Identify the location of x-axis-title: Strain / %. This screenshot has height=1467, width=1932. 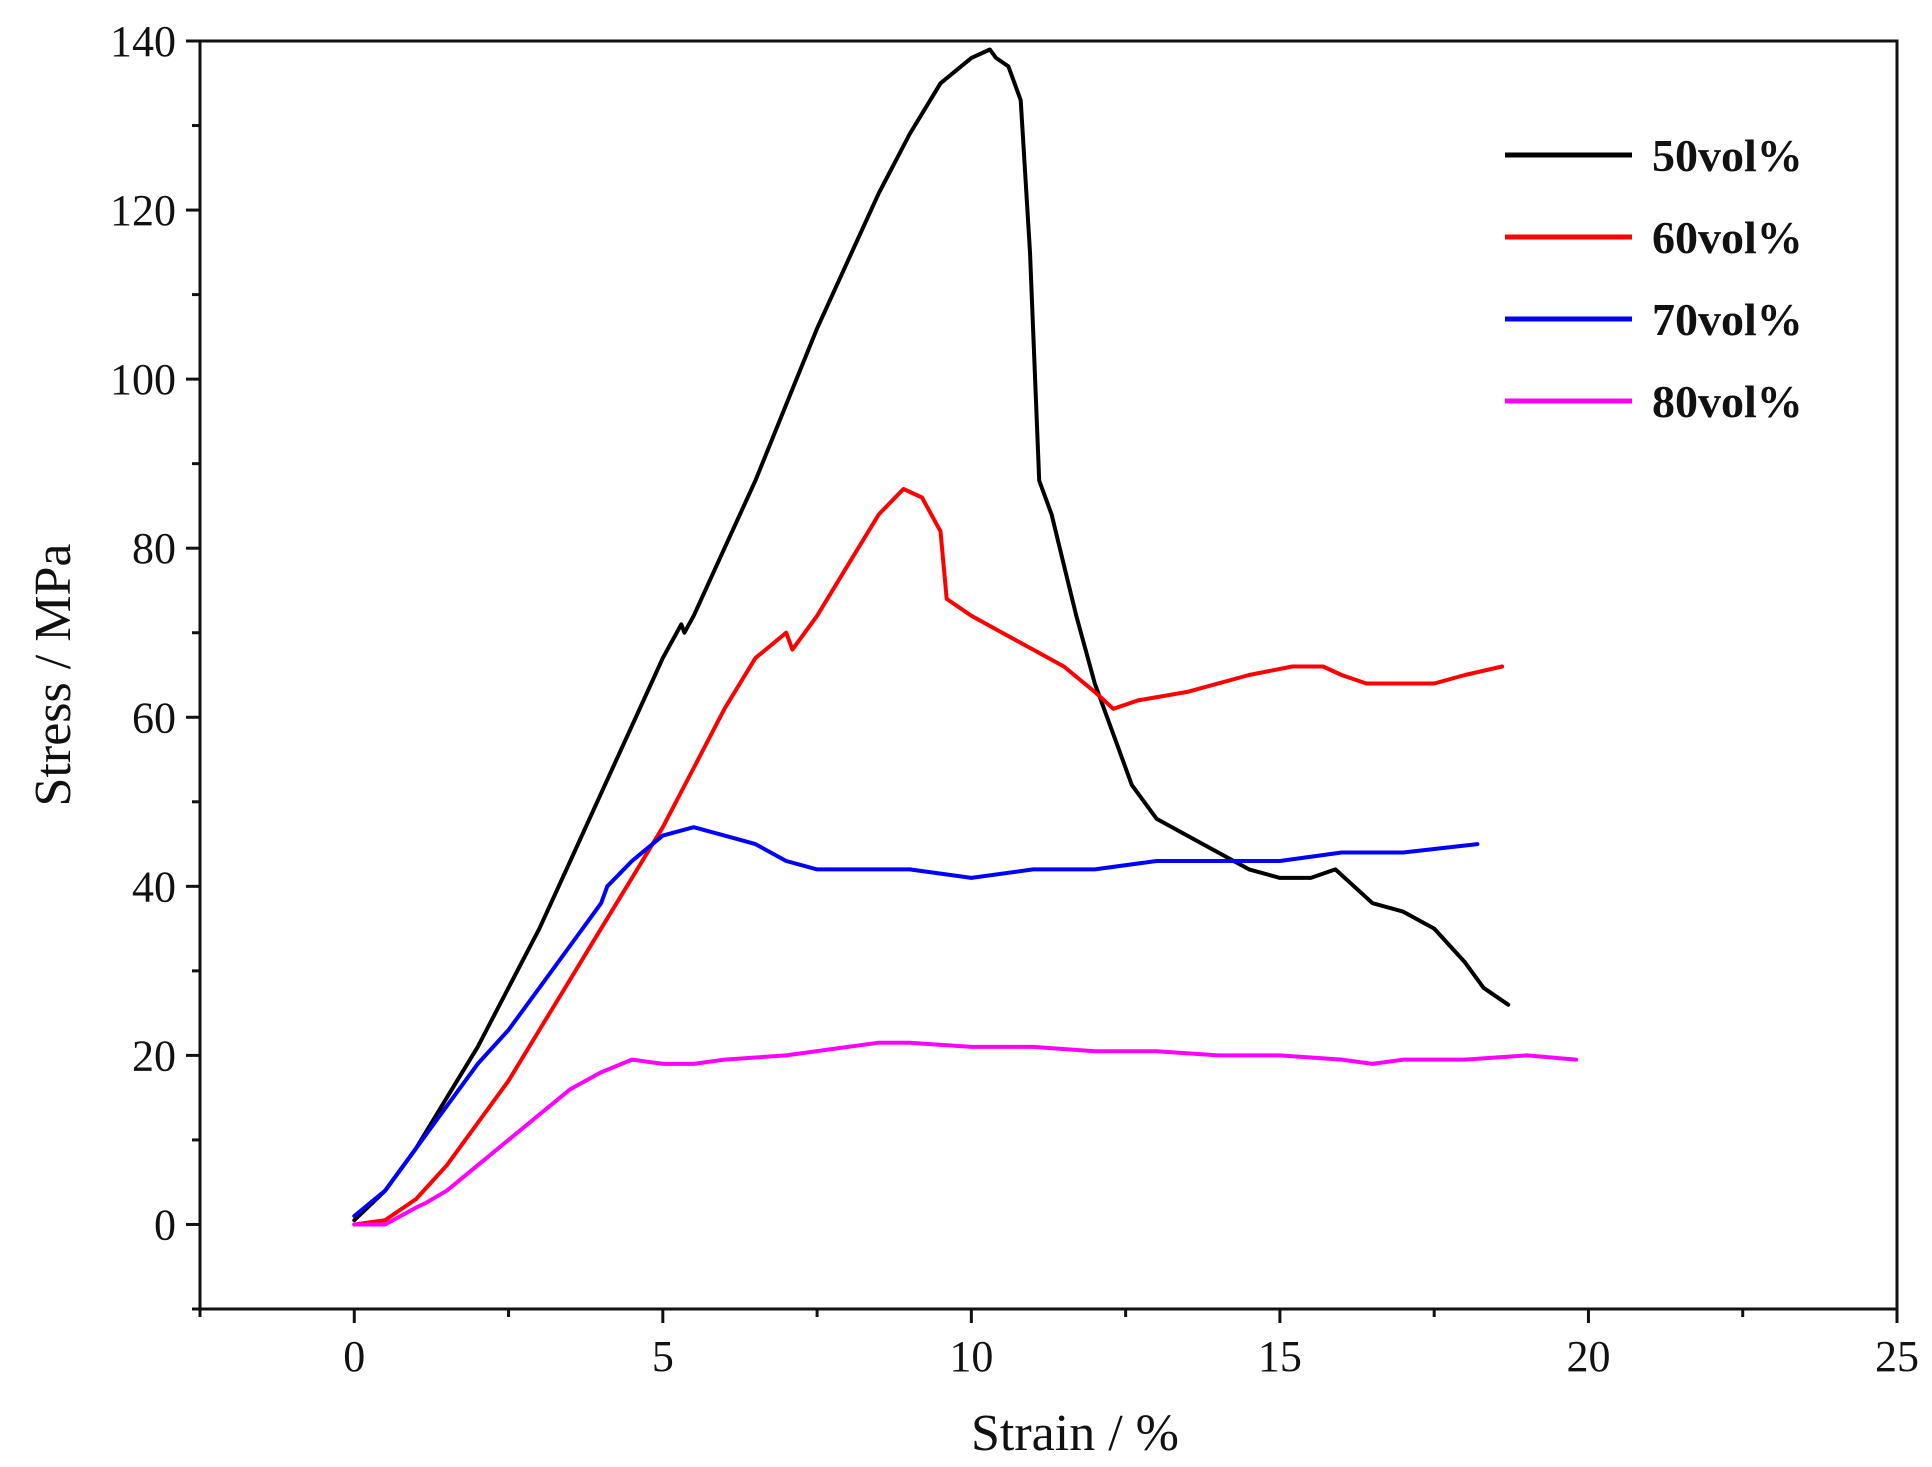
(1075, 1433).